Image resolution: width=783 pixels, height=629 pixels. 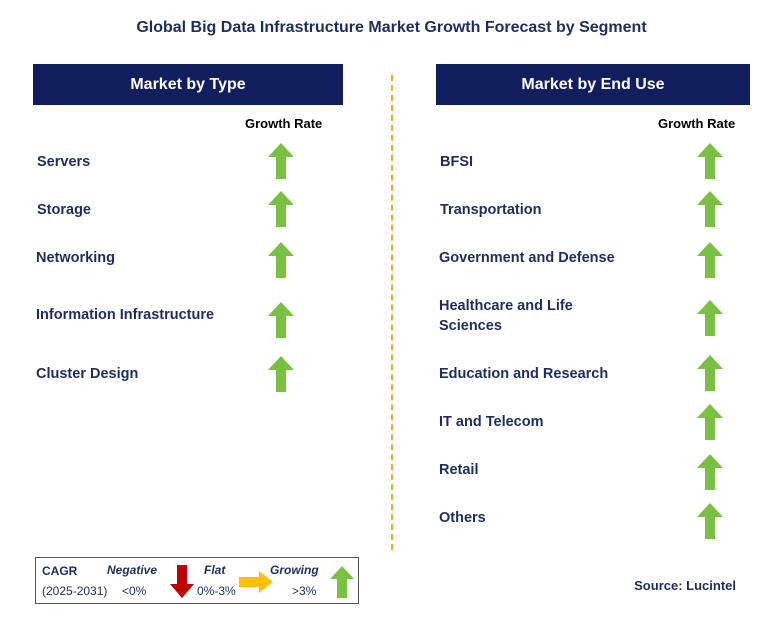 What do you see at coordinates (60, 571) in the screenshot?
I see `legend-cagr-label: CAGR` at bounding box center [60, 571].